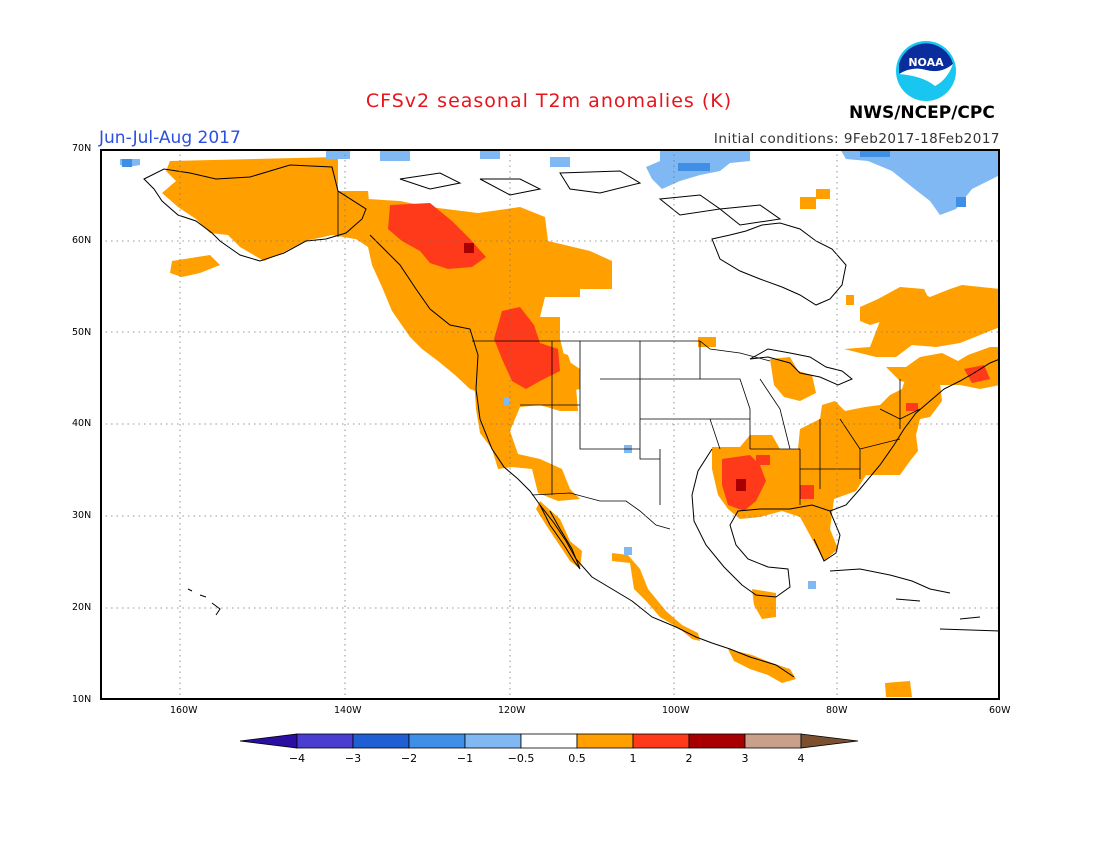 The height and width of the screenshot is (850, 1100). I want to click on coastline-hudson-bay, so click(779, 264).